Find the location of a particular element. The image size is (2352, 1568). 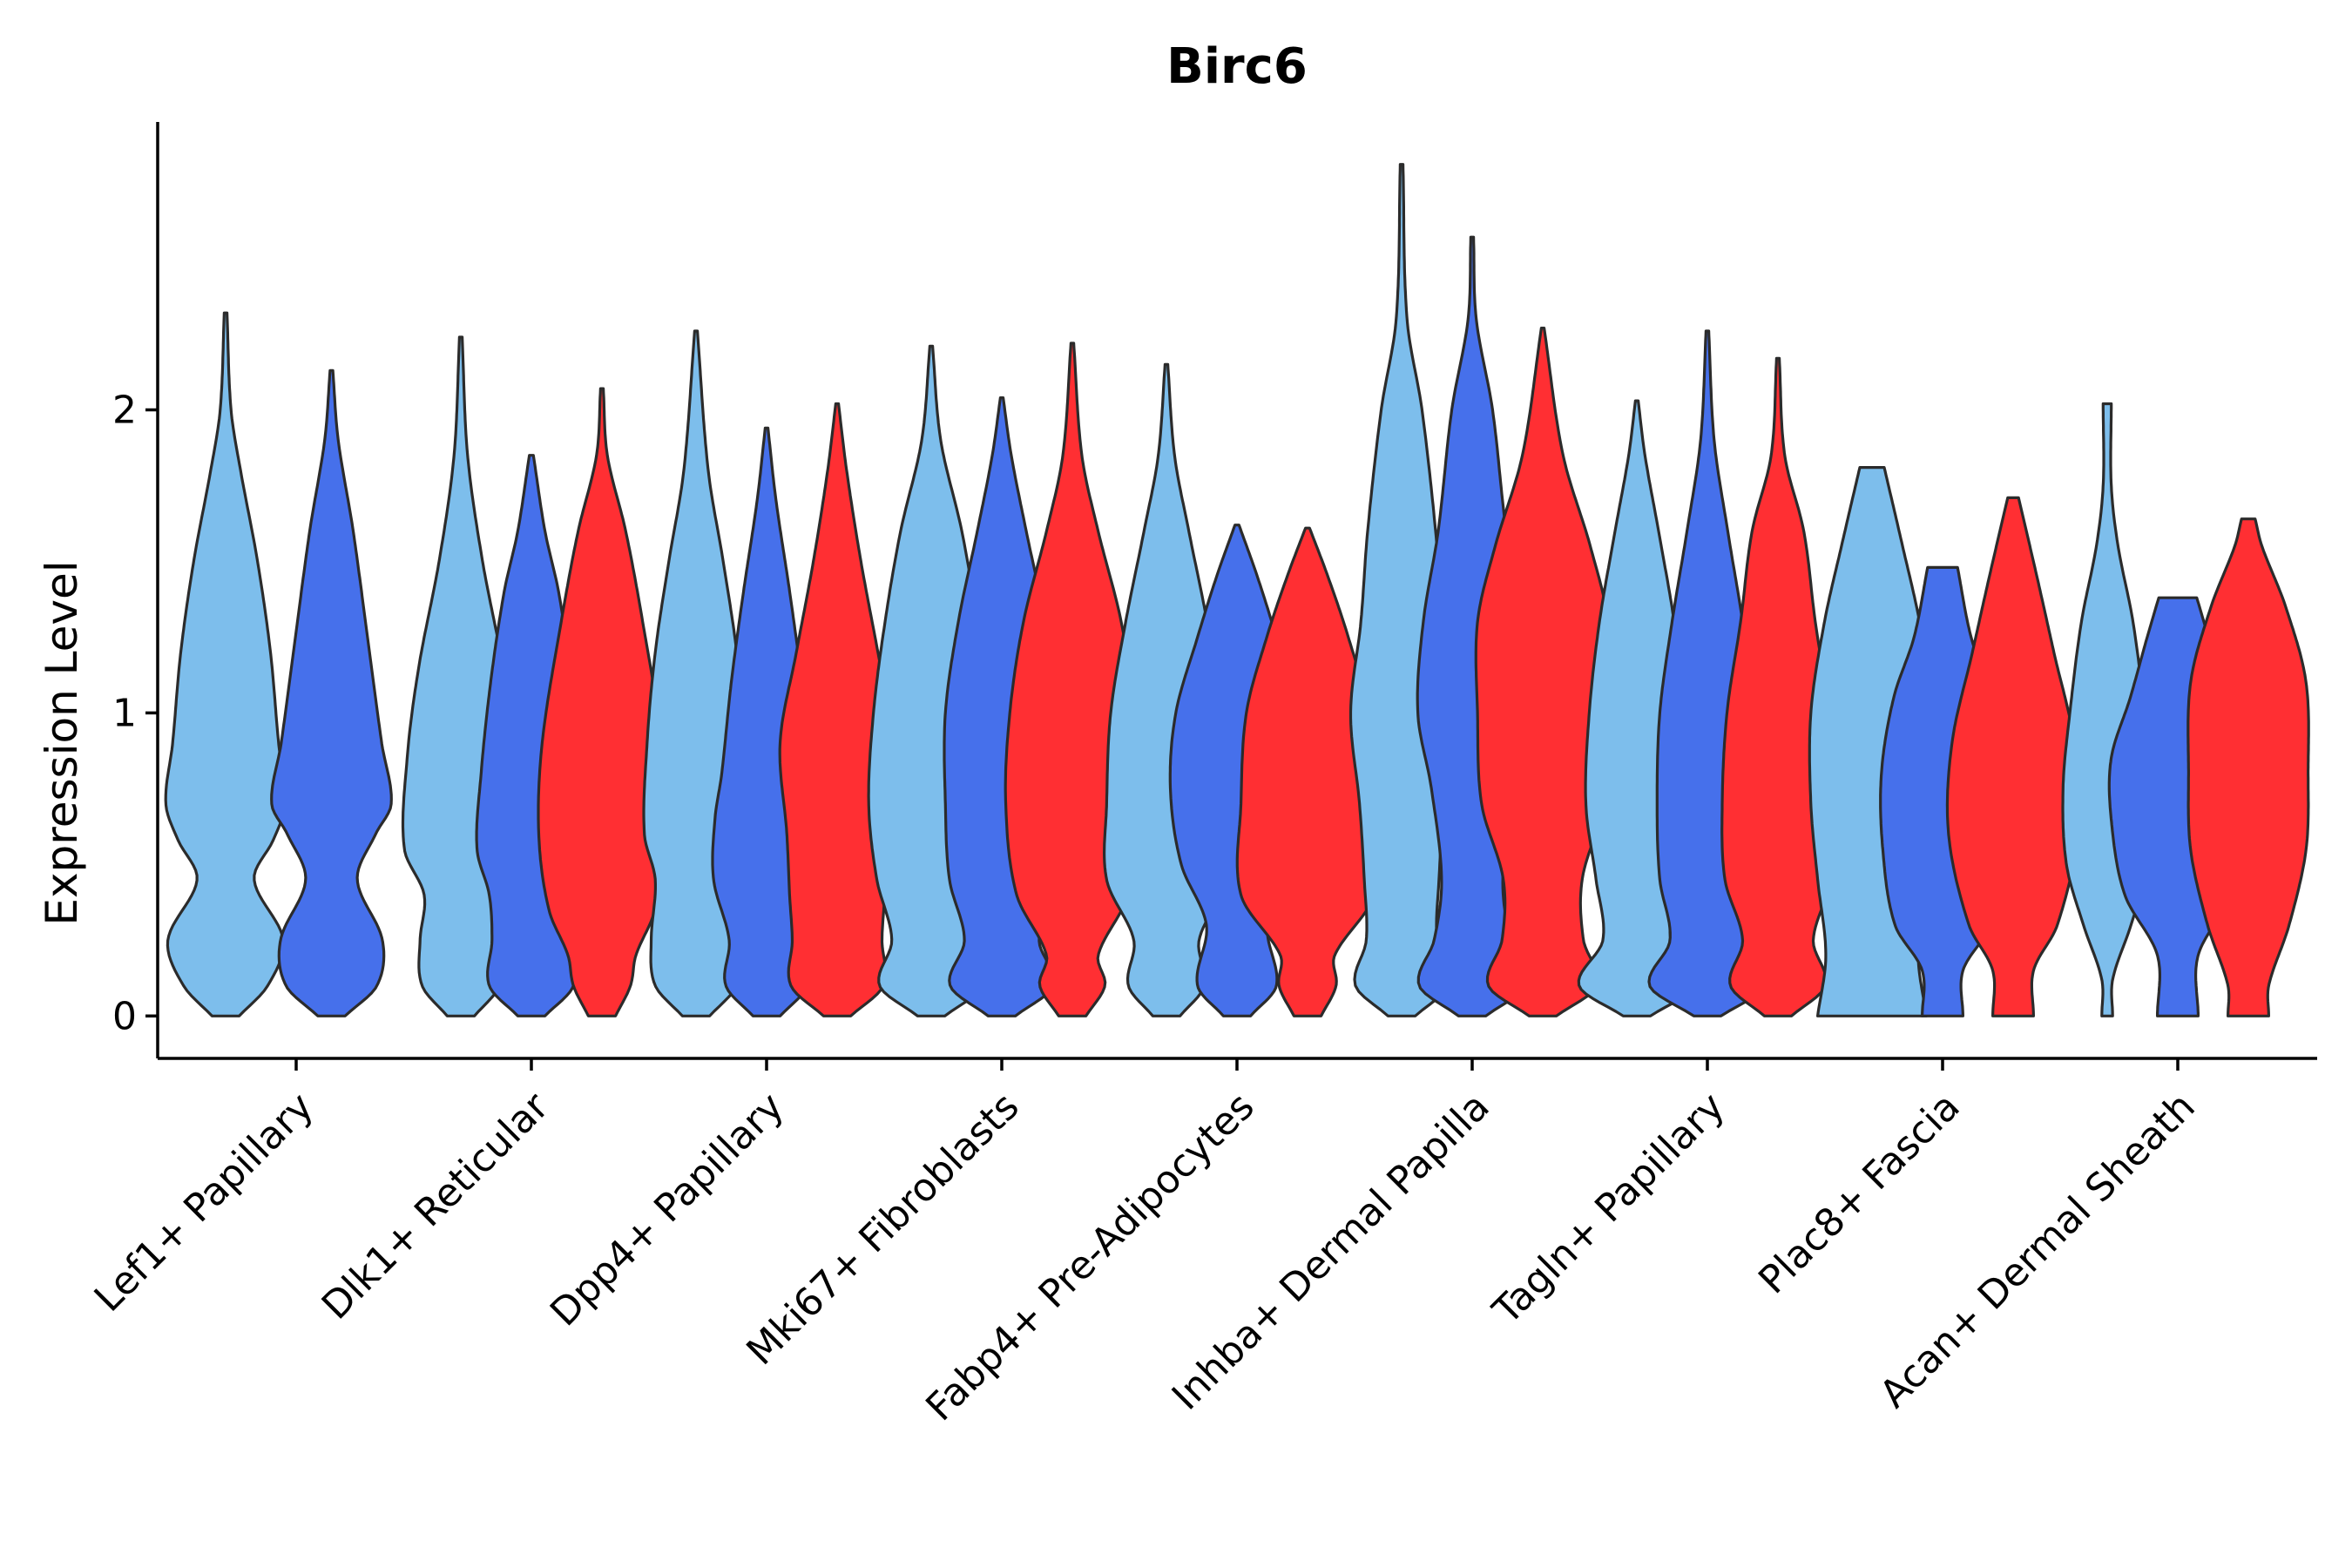

x-tick-label-dpp4-papillary: Dpp4+ Papillary is located at coordinates (667, 1210).